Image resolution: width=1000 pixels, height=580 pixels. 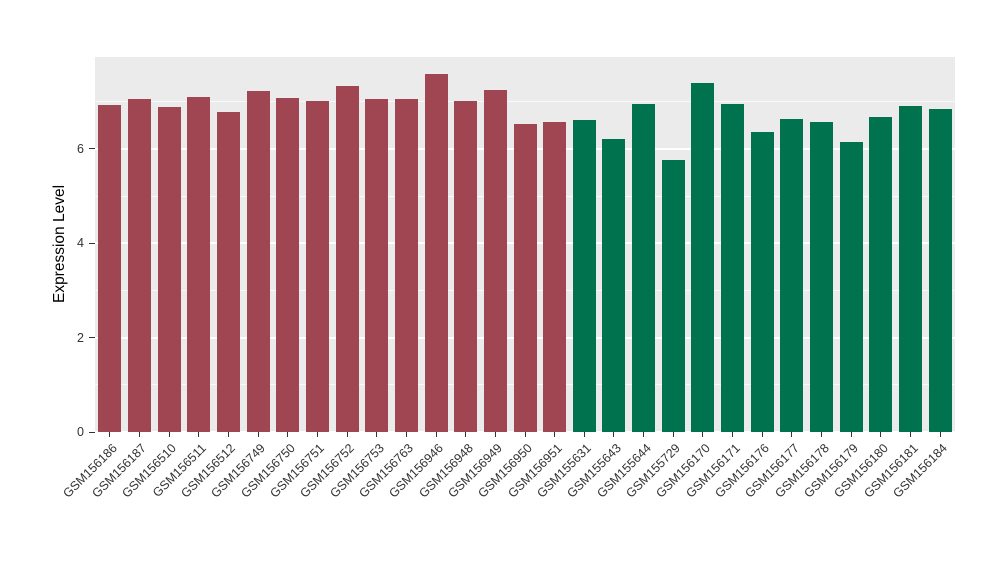 I want to click on y-tick-label: 6, so click(x=80, y=148).